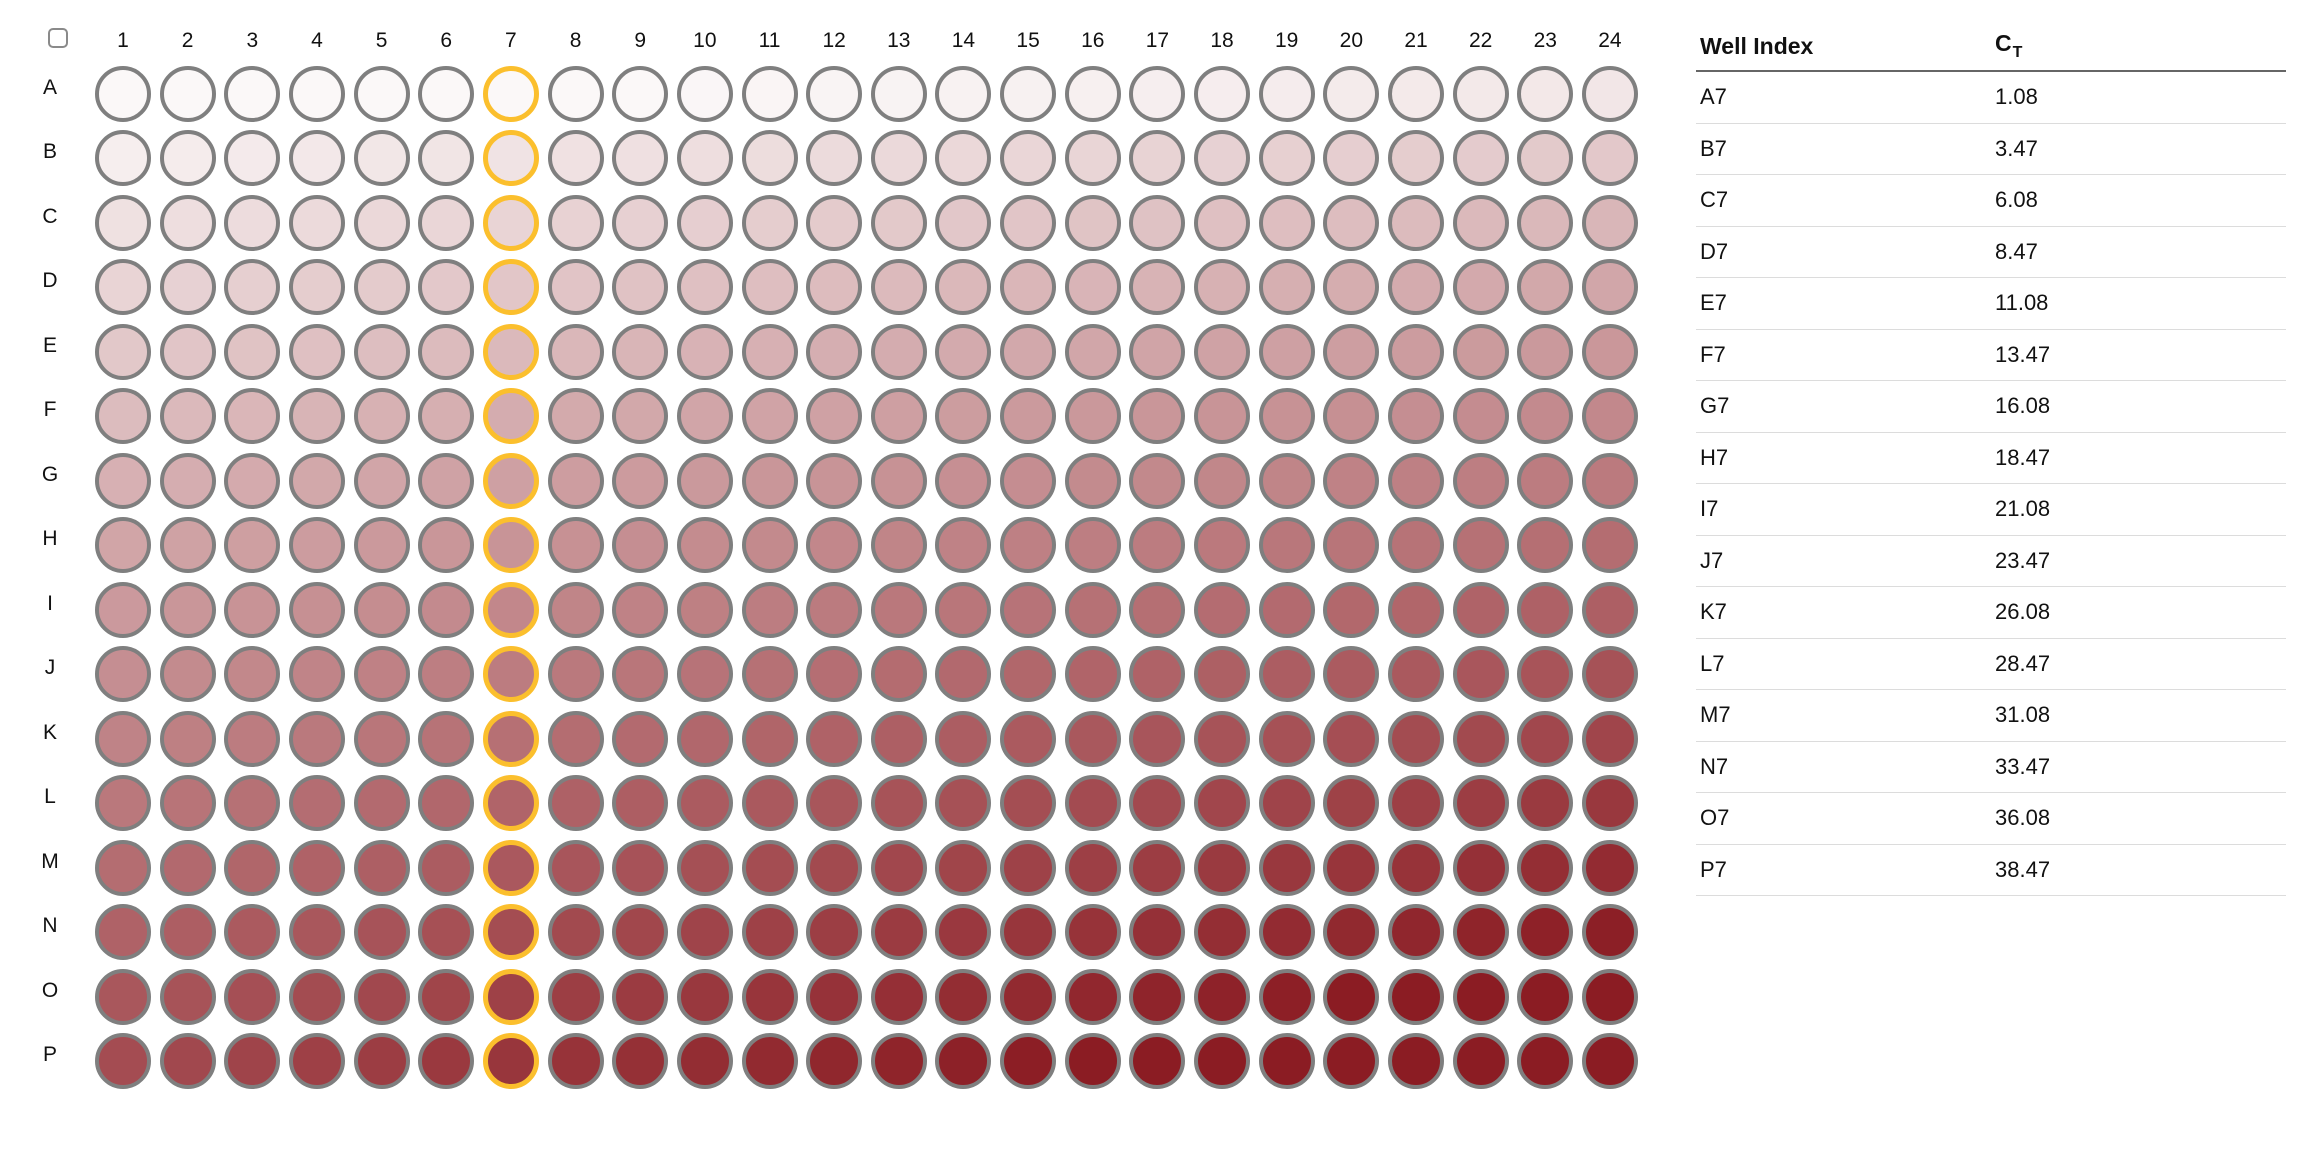  I want to click on well-F2, so click(187, 416).